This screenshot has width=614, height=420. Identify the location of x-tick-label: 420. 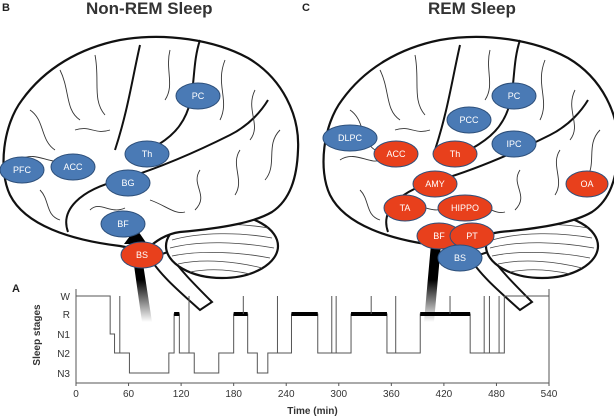
(444, 394).